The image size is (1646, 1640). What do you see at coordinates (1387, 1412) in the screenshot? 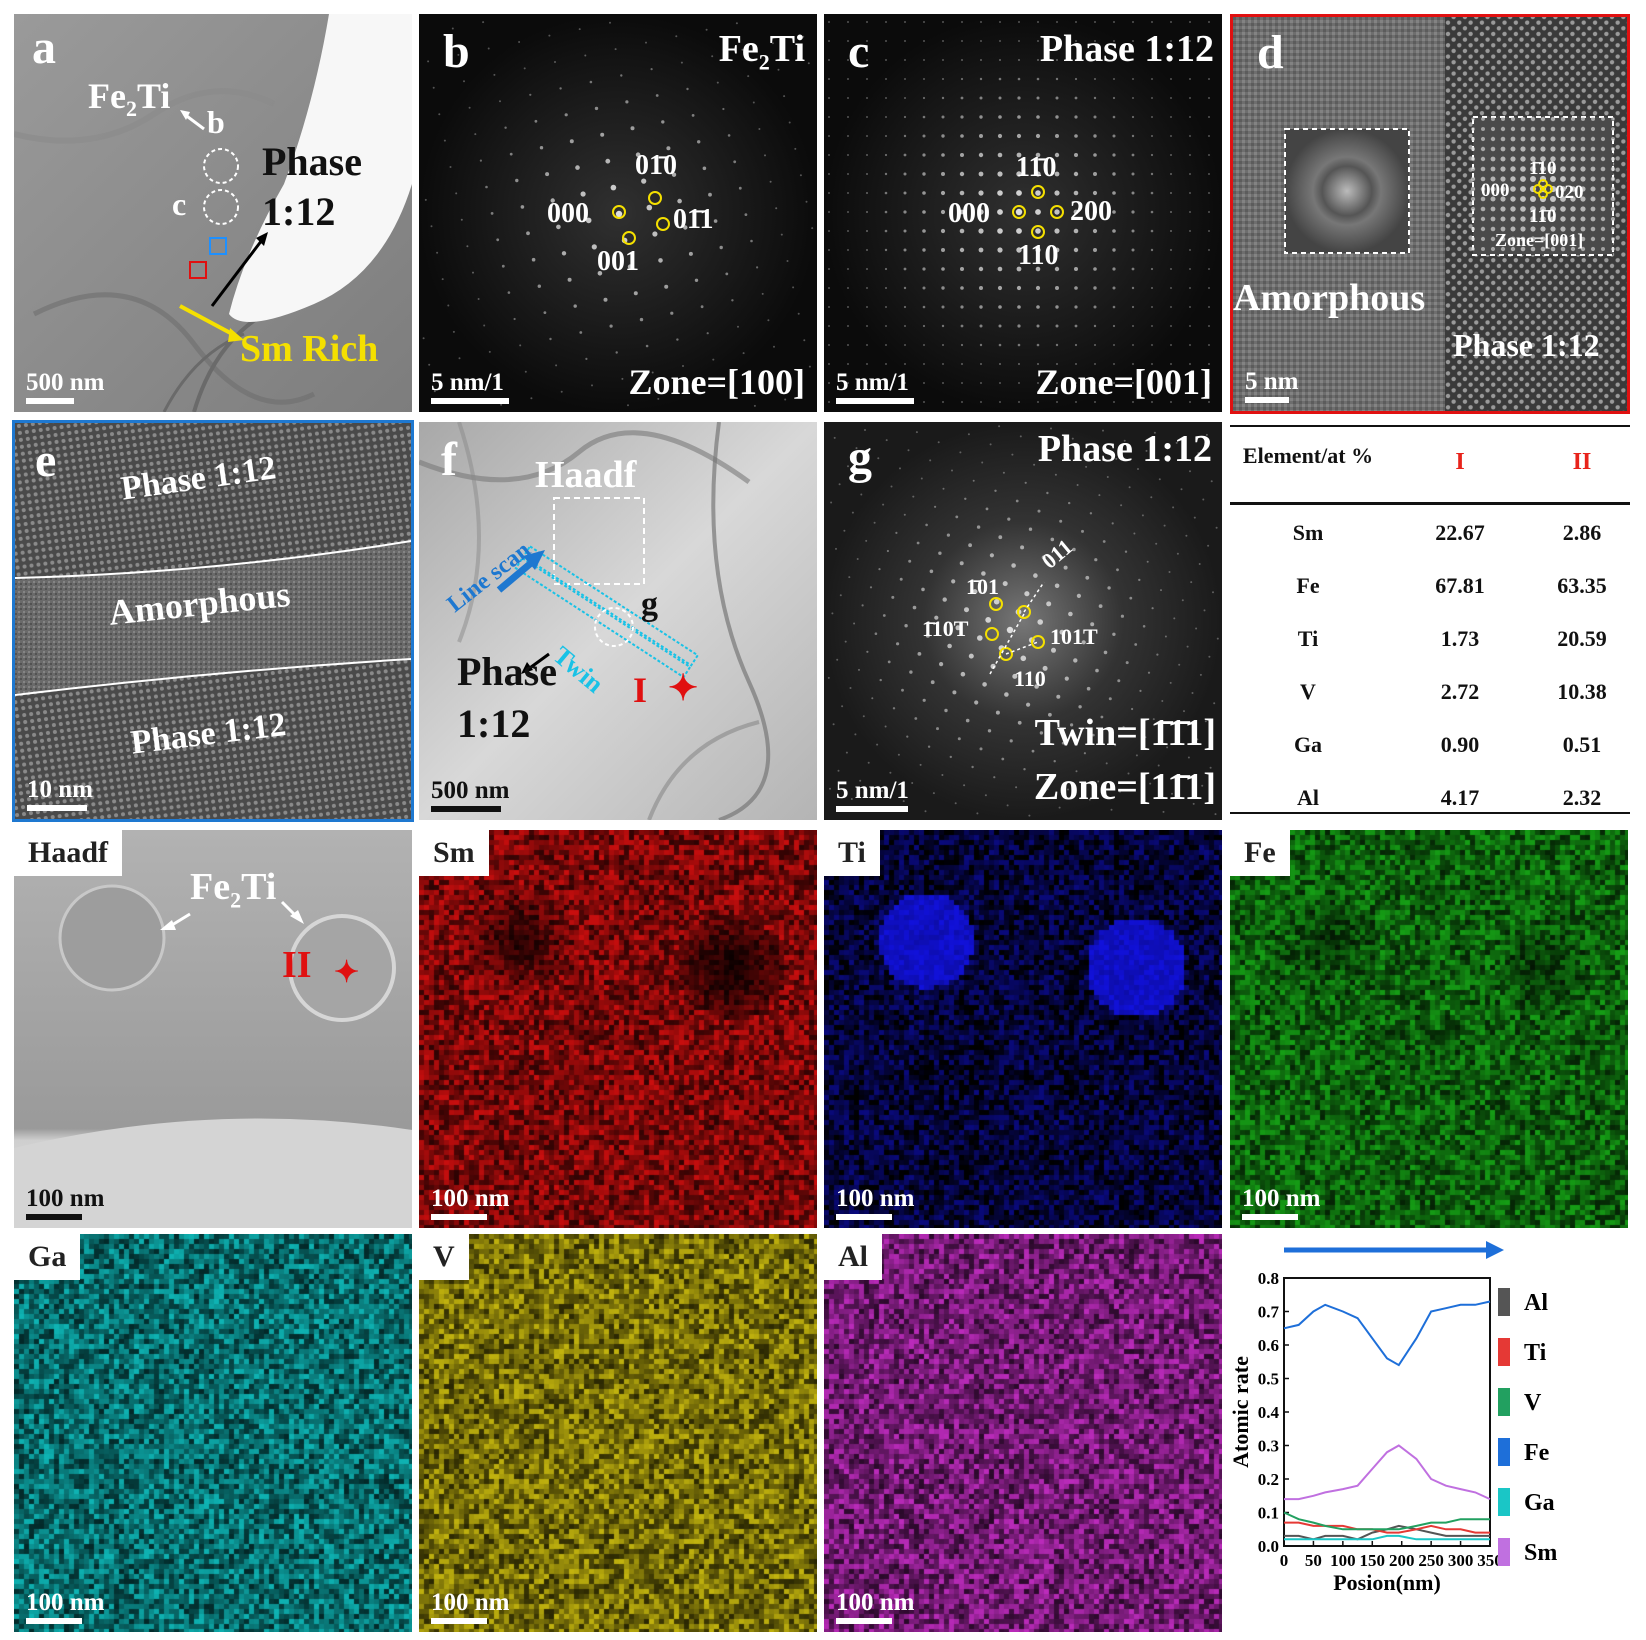
I see `plot-frame` at bounding box center [1387, 1412].